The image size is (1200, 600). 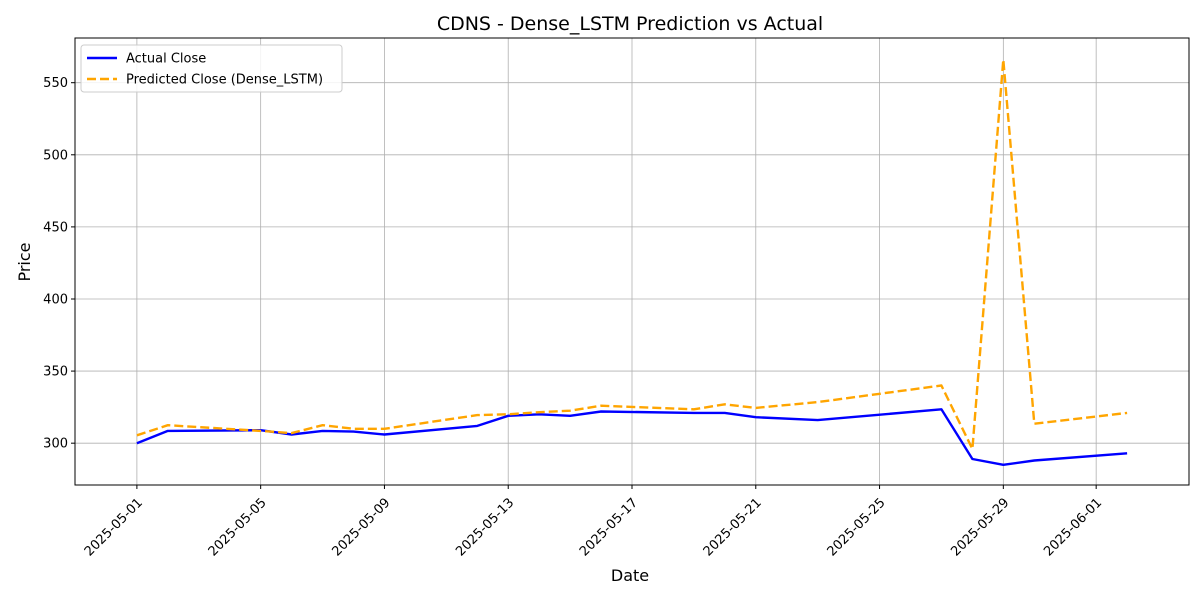 I want to click on y-tick-label: 400, so click(x=55, y=299).